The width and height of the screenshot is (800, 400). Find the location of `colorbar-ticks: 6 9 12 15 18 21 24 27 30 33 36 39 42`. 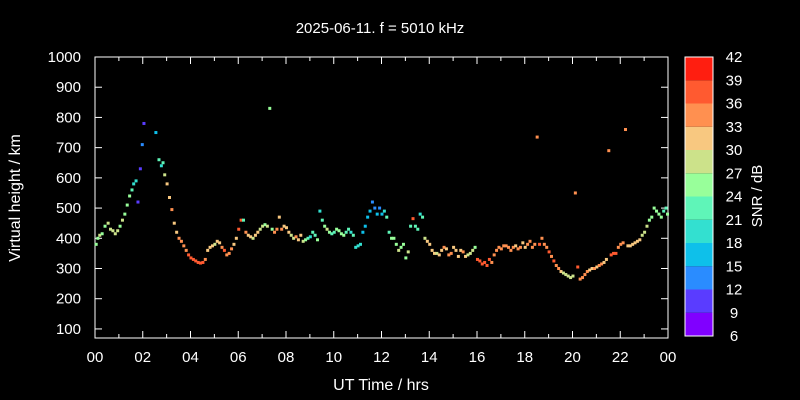

colorbar-ticks: 6 9 12 15 18 21 24 27 30 33 36 39 42 is located at coordinates (734, 197).